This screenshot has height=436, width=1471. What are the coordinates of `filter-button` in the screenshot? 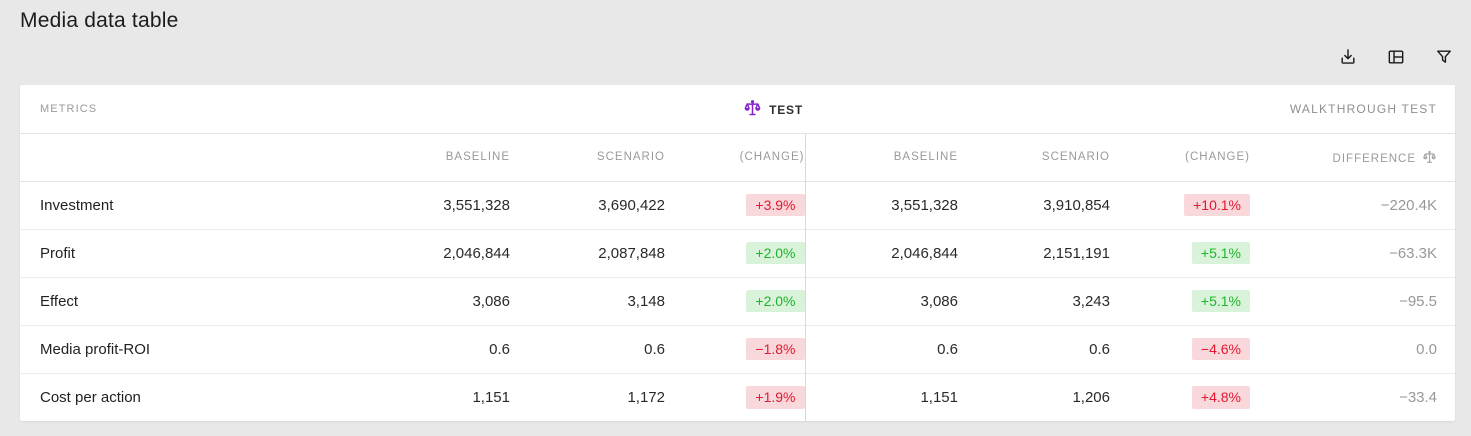 It's located at (1444, 57).